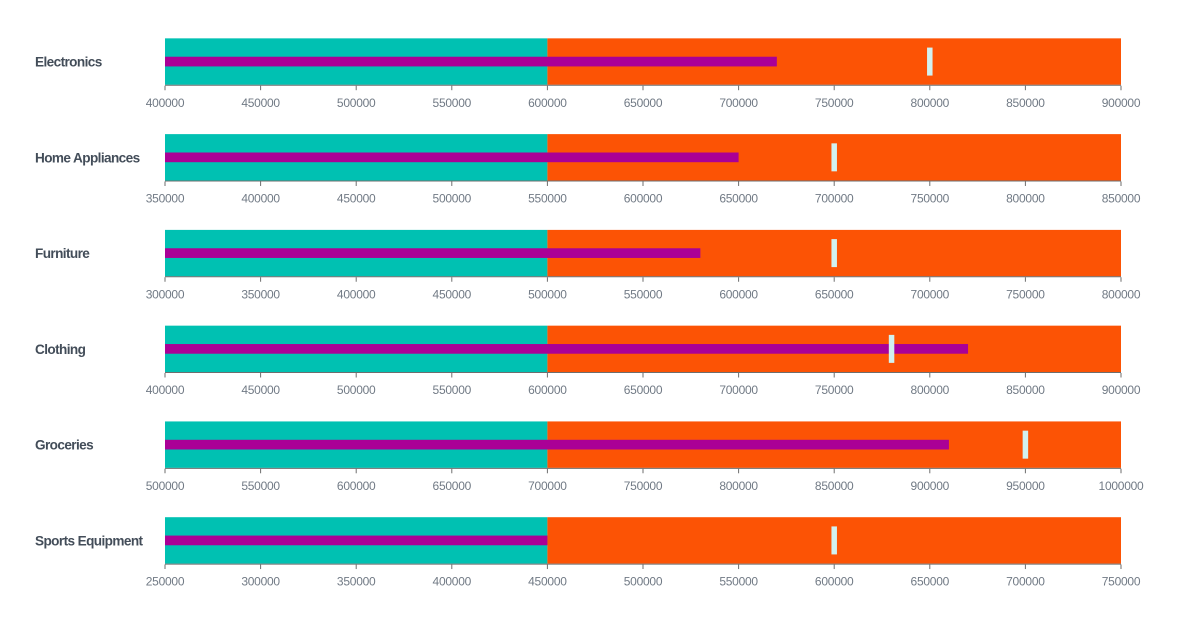 The width and height of the screenshot is (1200, 638). Describe the element at coordinates (68, 61) in the screenshot. I see `svg-text: Electronics` at that location.